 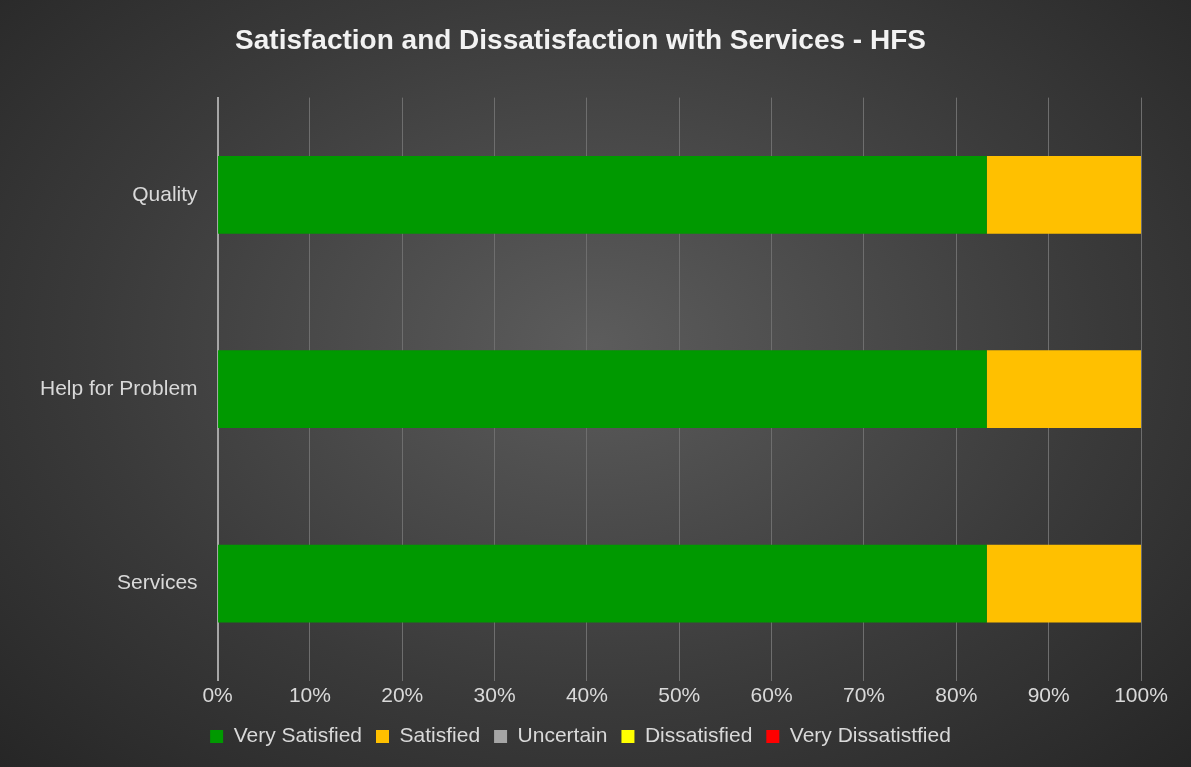 I want to click on x-tick-label: 40%, so click(x=586, y=695).